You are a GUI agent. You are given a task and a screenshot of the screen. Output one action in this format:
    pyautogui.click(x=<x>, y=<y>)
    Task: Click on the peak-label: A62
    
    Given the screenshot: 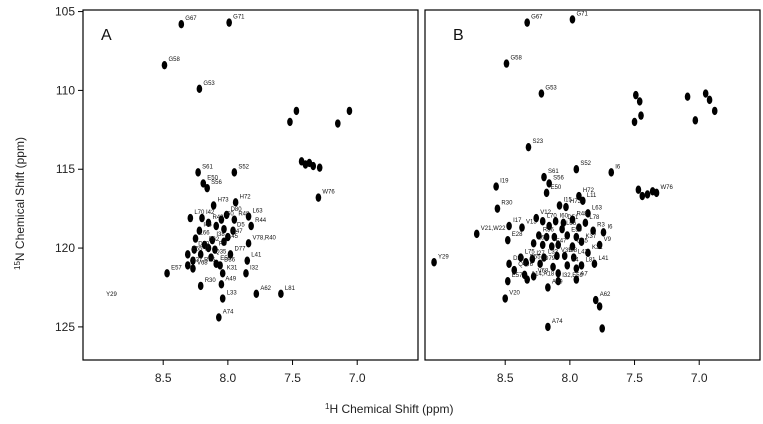 What is the action you would take?
    pyautogui.click(x=605, y=295)
    